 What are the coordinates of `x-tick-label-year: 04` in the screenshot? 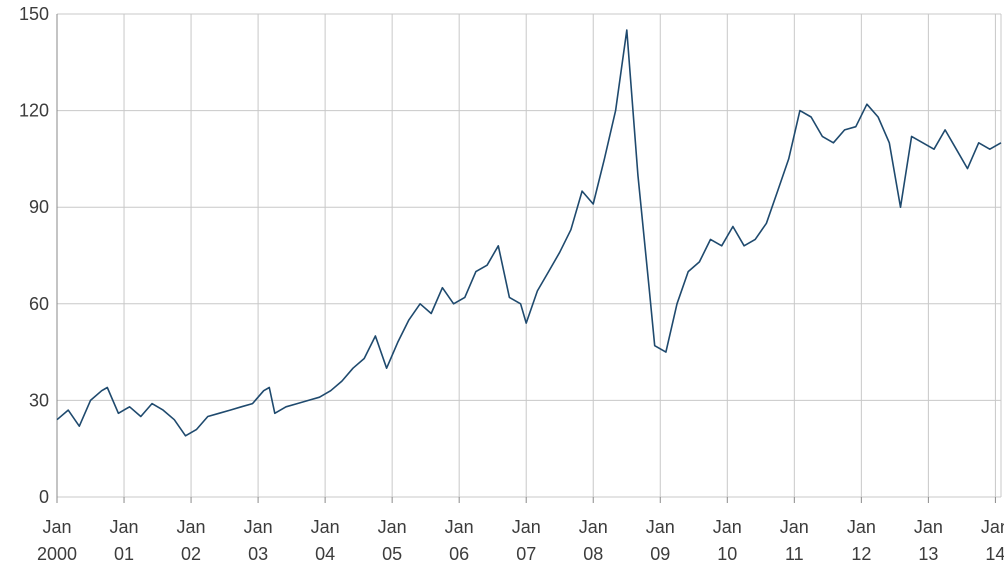 It's located at (325, 554).